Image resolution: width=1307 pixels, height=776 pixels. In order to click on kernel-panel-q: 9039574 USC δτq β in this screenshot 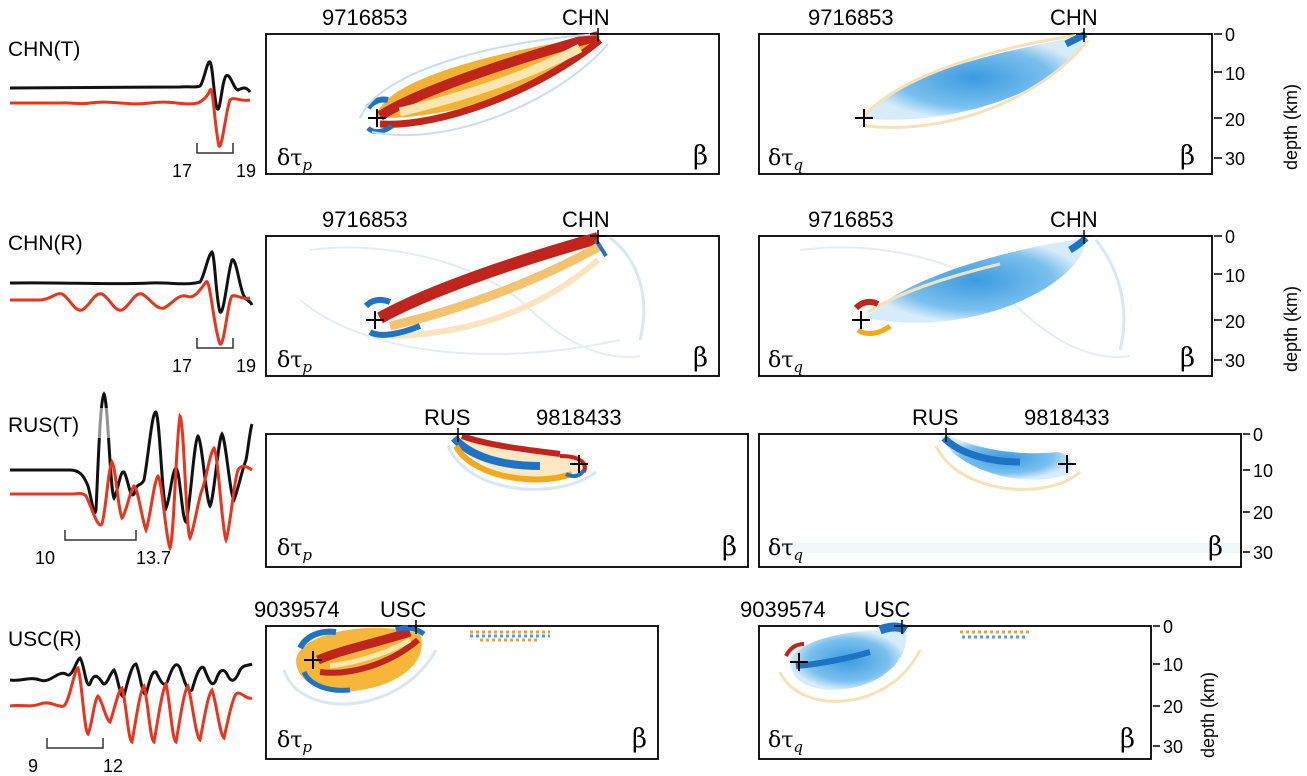, I will do `click(946, 678)`.